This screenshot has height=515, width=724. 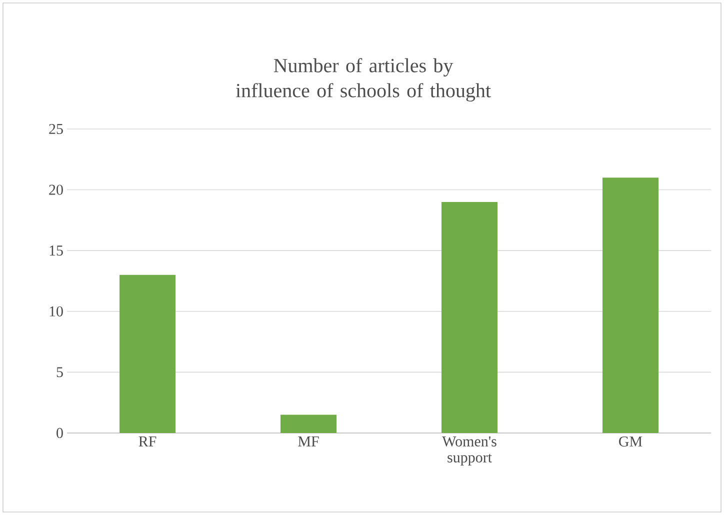 I want to click on x-tick-label: Women's support, so click(x=469, y=451).